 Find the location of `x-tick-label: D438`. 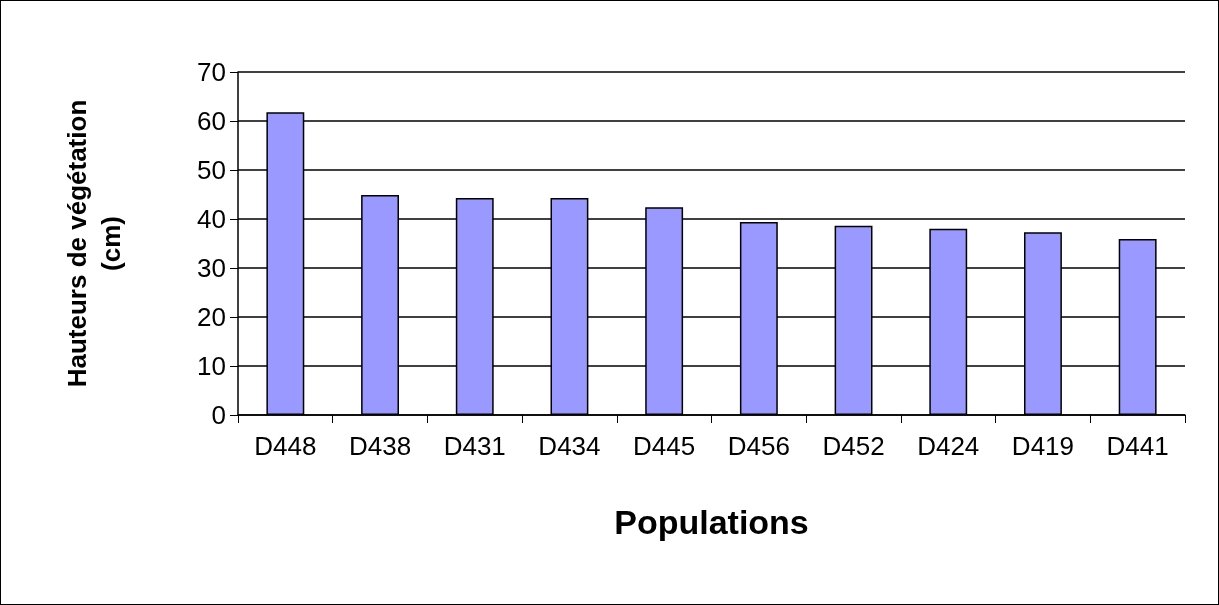

x-tick-label: D438 is located at coordinates (380, 446).